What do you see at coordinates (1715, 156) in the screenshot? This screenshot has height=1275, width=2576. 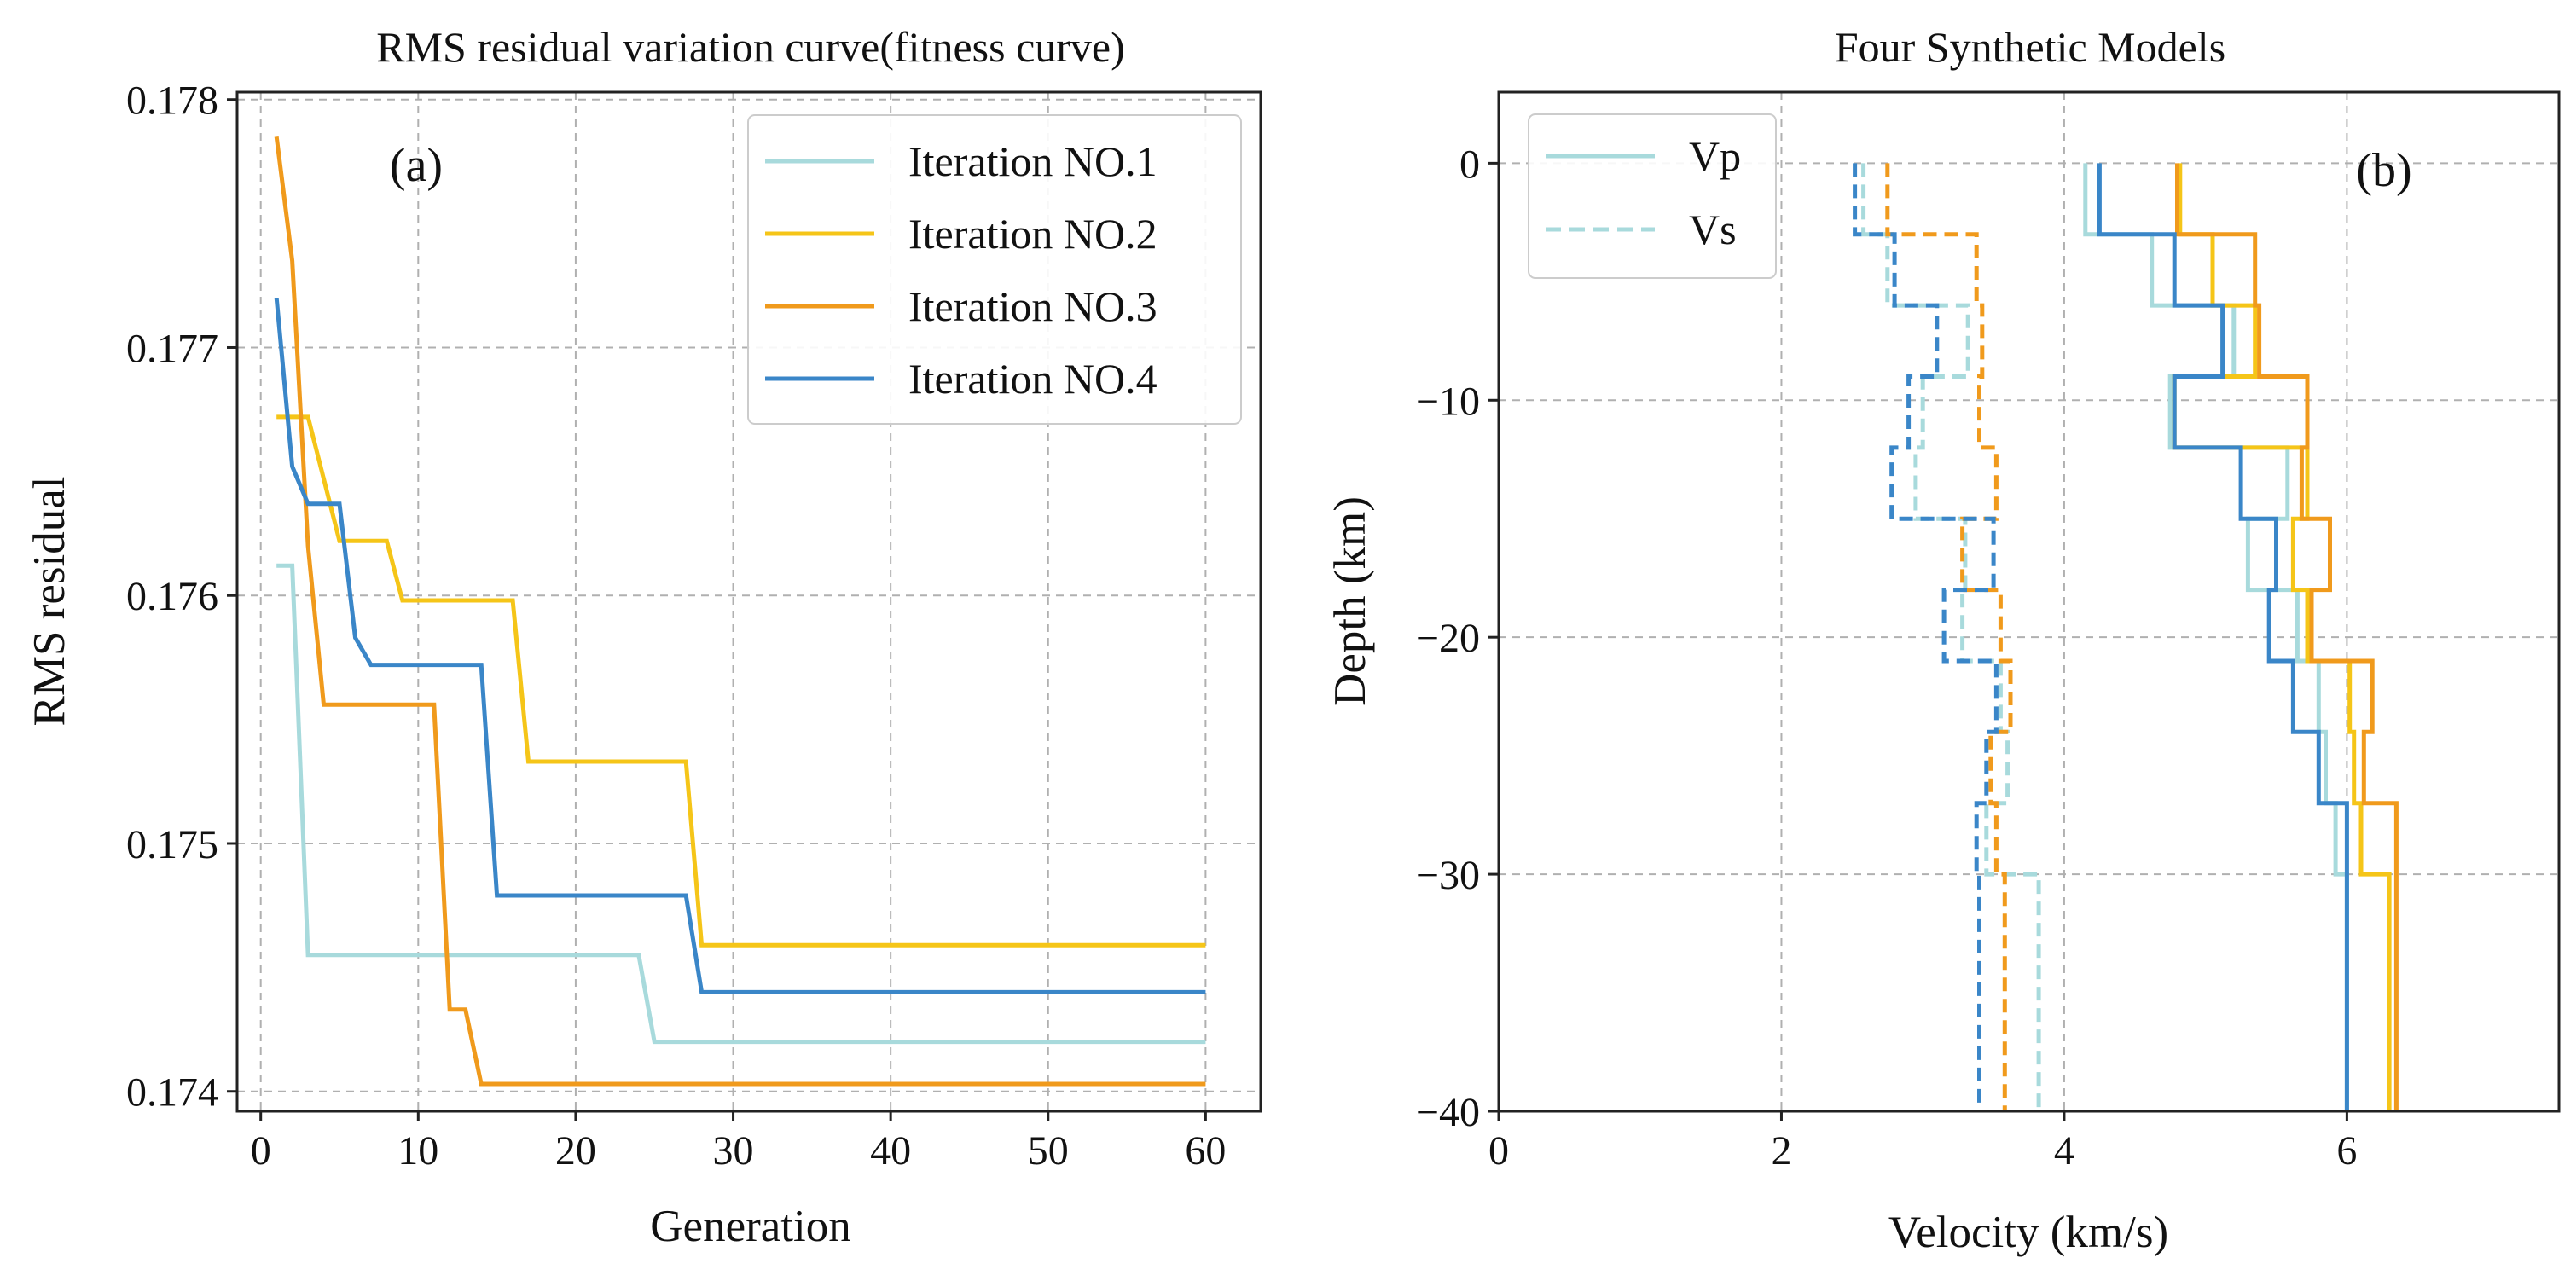 I see `legend-label-vp: Vp` at bounding box center [1715, 156].